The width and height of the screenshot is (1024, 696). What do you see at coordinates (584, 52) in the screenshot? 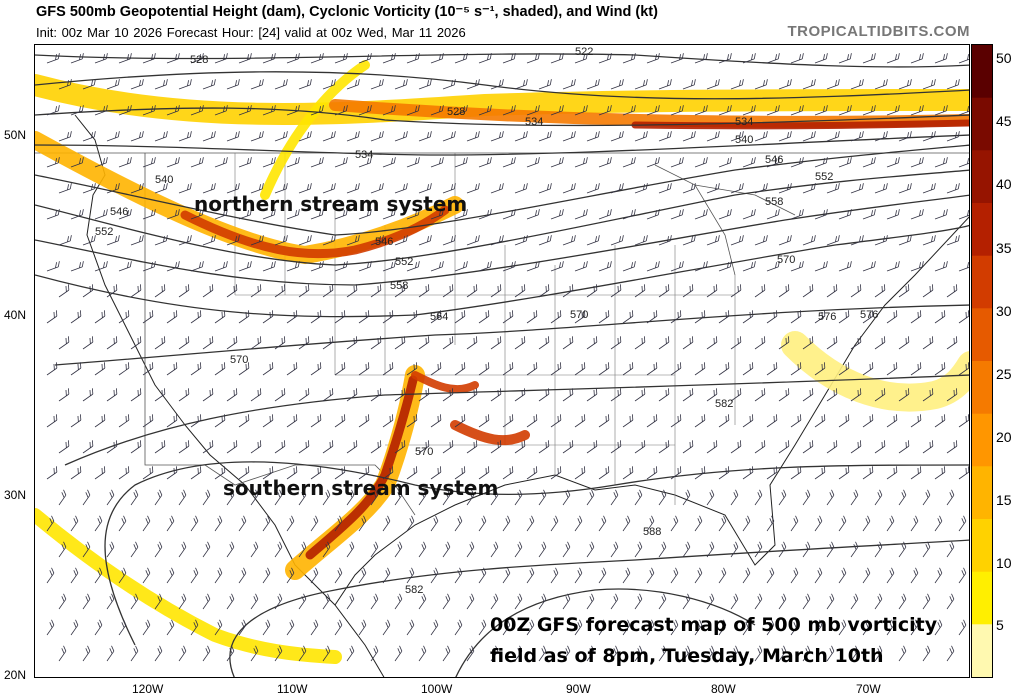
I see `contour-label: 522` at bounding box center [584, 52].